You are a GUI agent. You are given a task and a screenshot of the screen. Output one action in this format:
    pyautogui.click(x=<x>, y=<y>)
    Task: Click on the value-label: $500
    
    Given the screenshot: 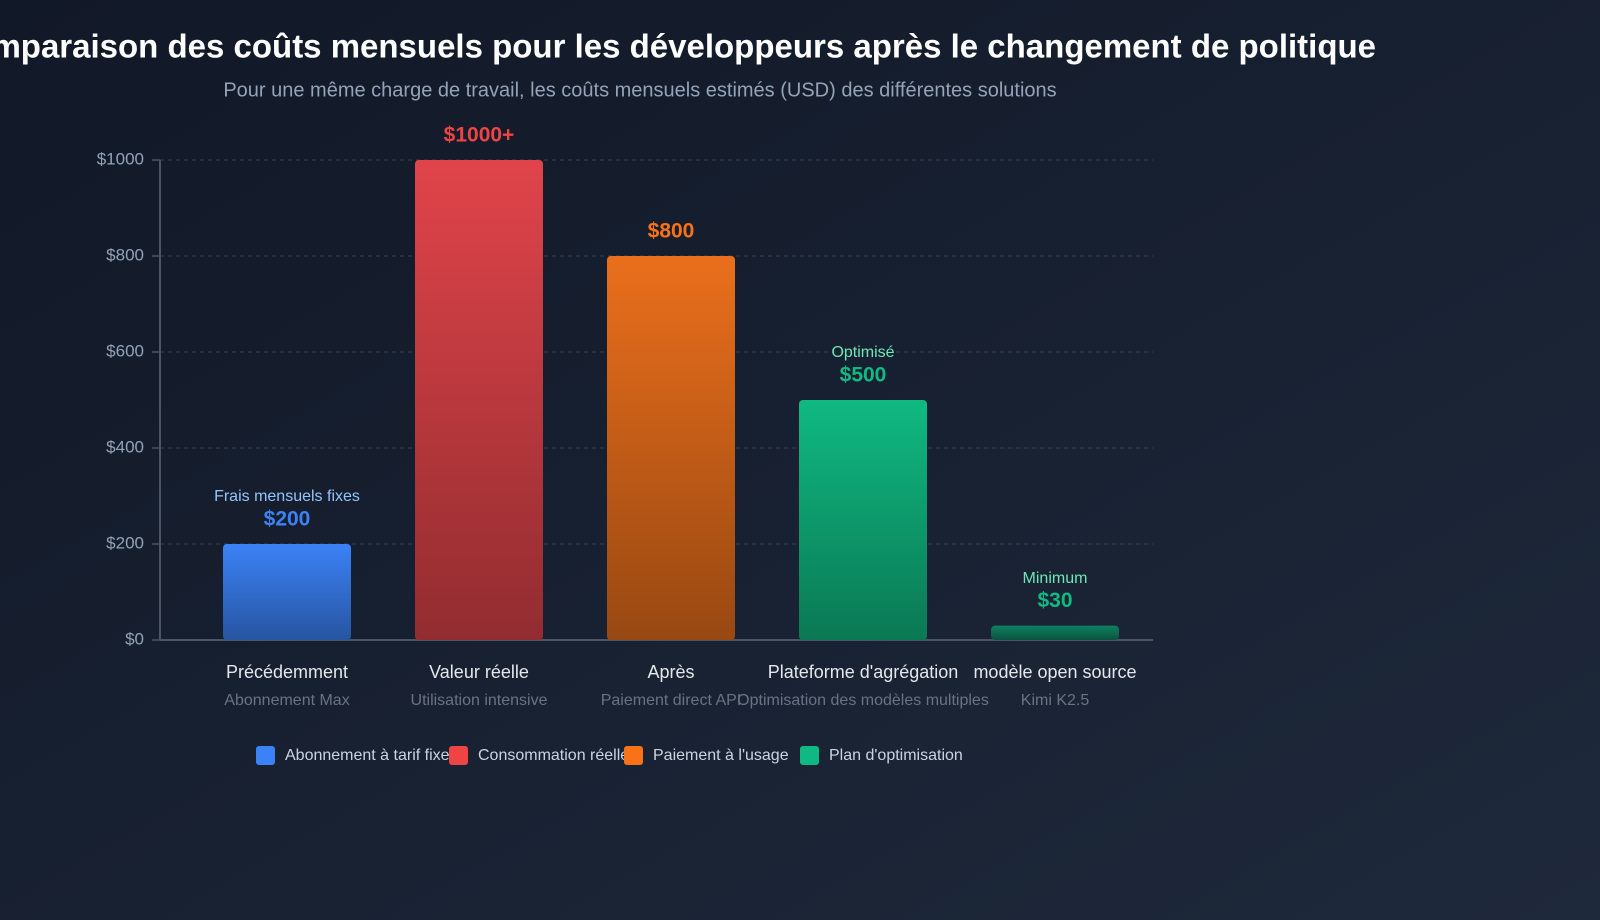 What is the action you would take?
    pyautogui.click(x=863, y=375)
    